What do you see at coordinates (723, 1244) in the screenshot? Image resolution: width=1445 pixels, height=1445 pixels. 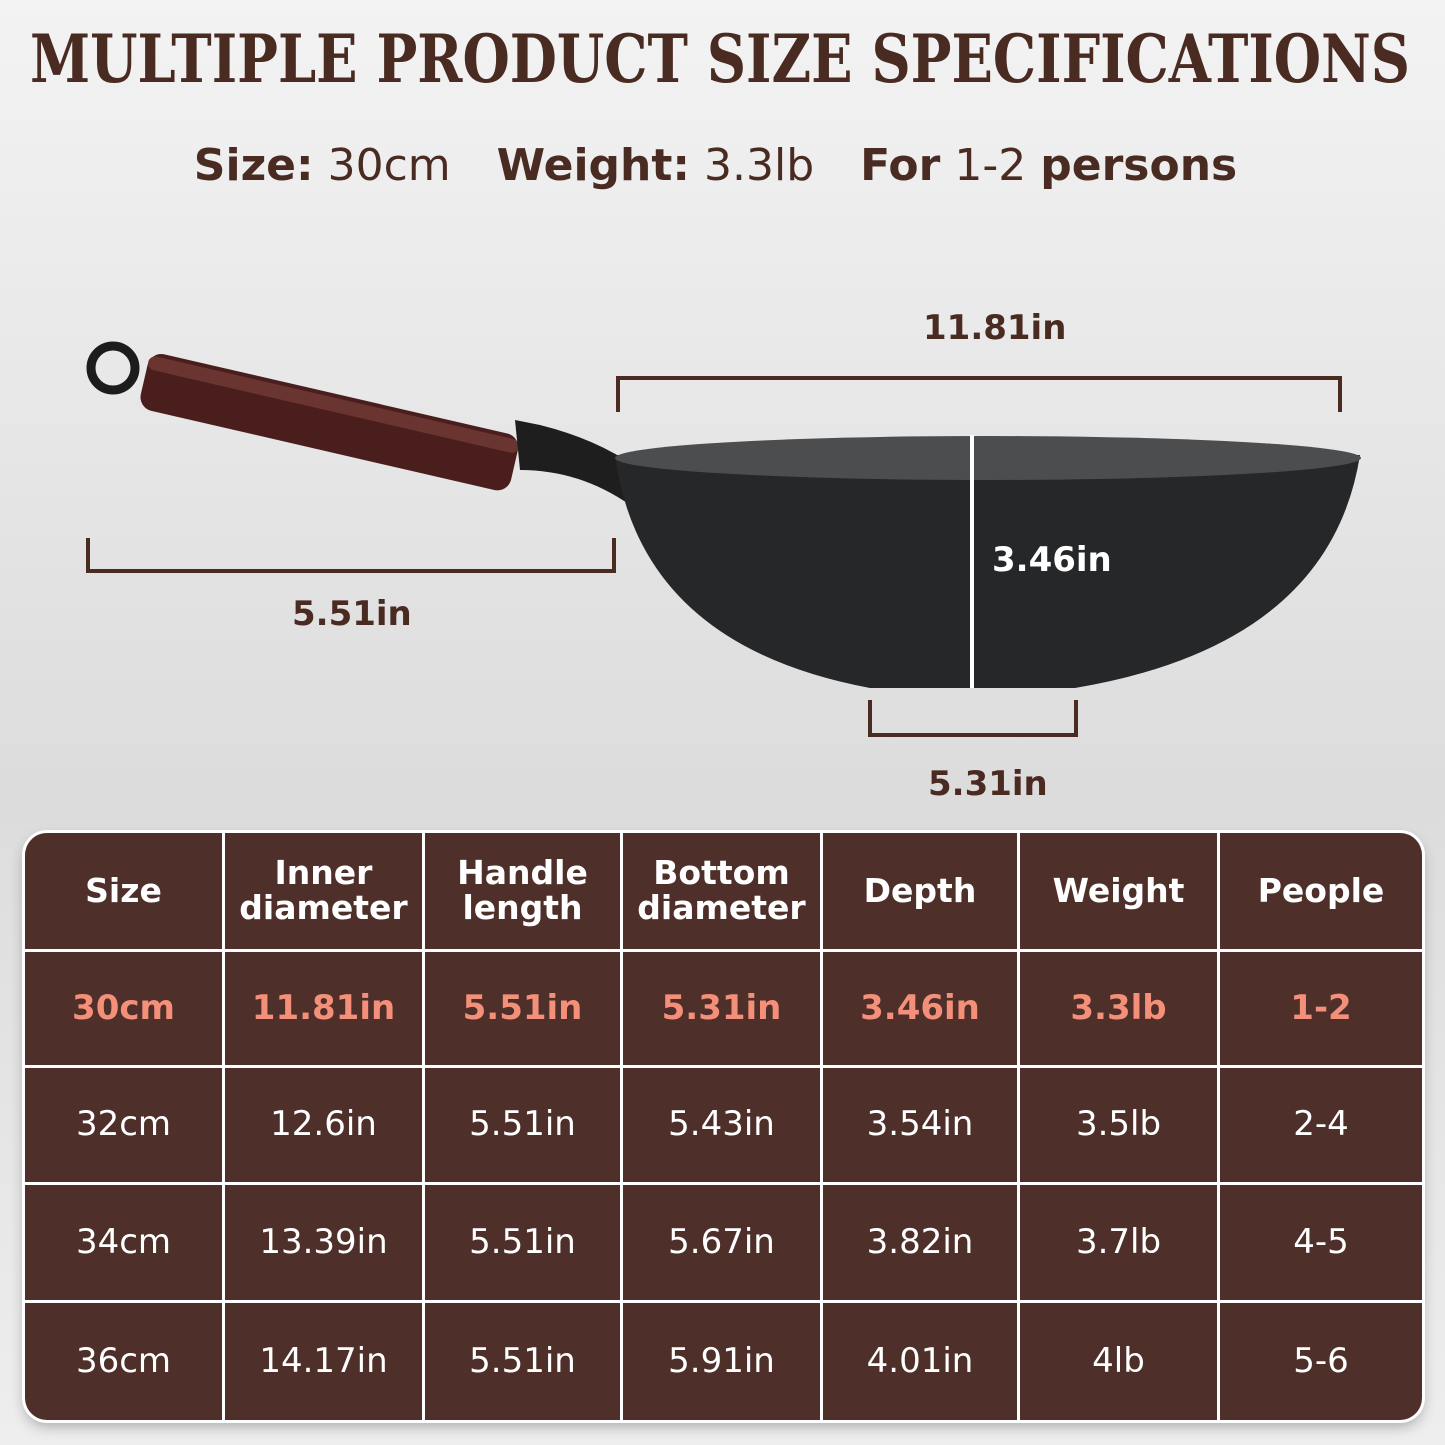 I see `table-cell: 5.67in` at bounding box center [723, 1244].